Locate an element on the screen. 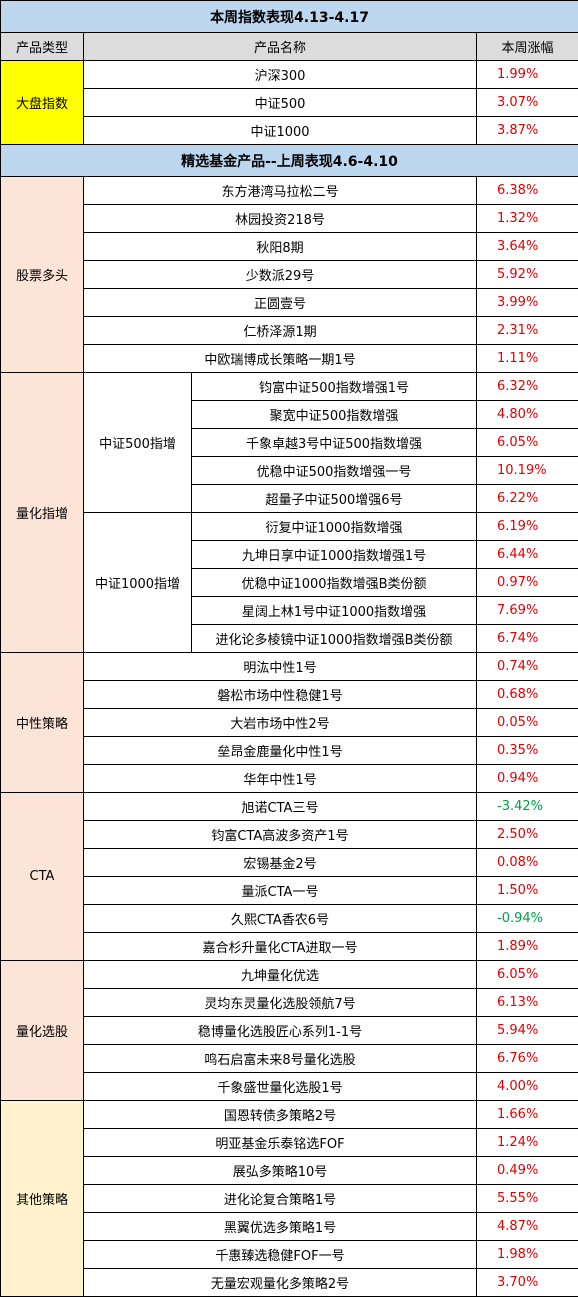 Image resolution: width=578 pixels, height=1297 pixels. fund-name: 大岩市场中性2号 is located at coordinates (280, 723).